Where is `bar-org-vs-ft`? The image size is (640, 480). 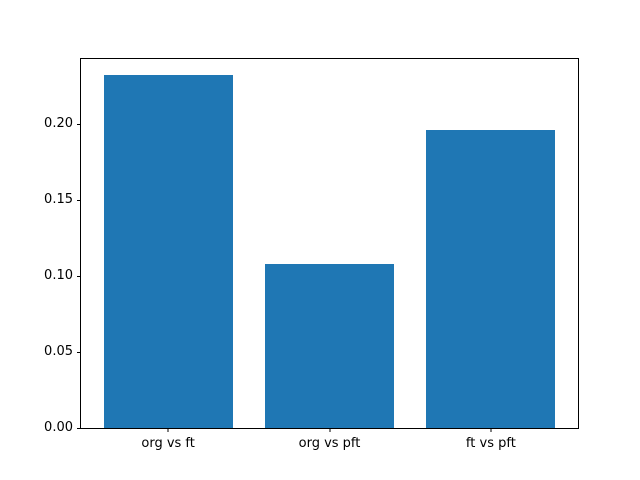
bar-org-vs-ft is located at coordinates (168, 251).